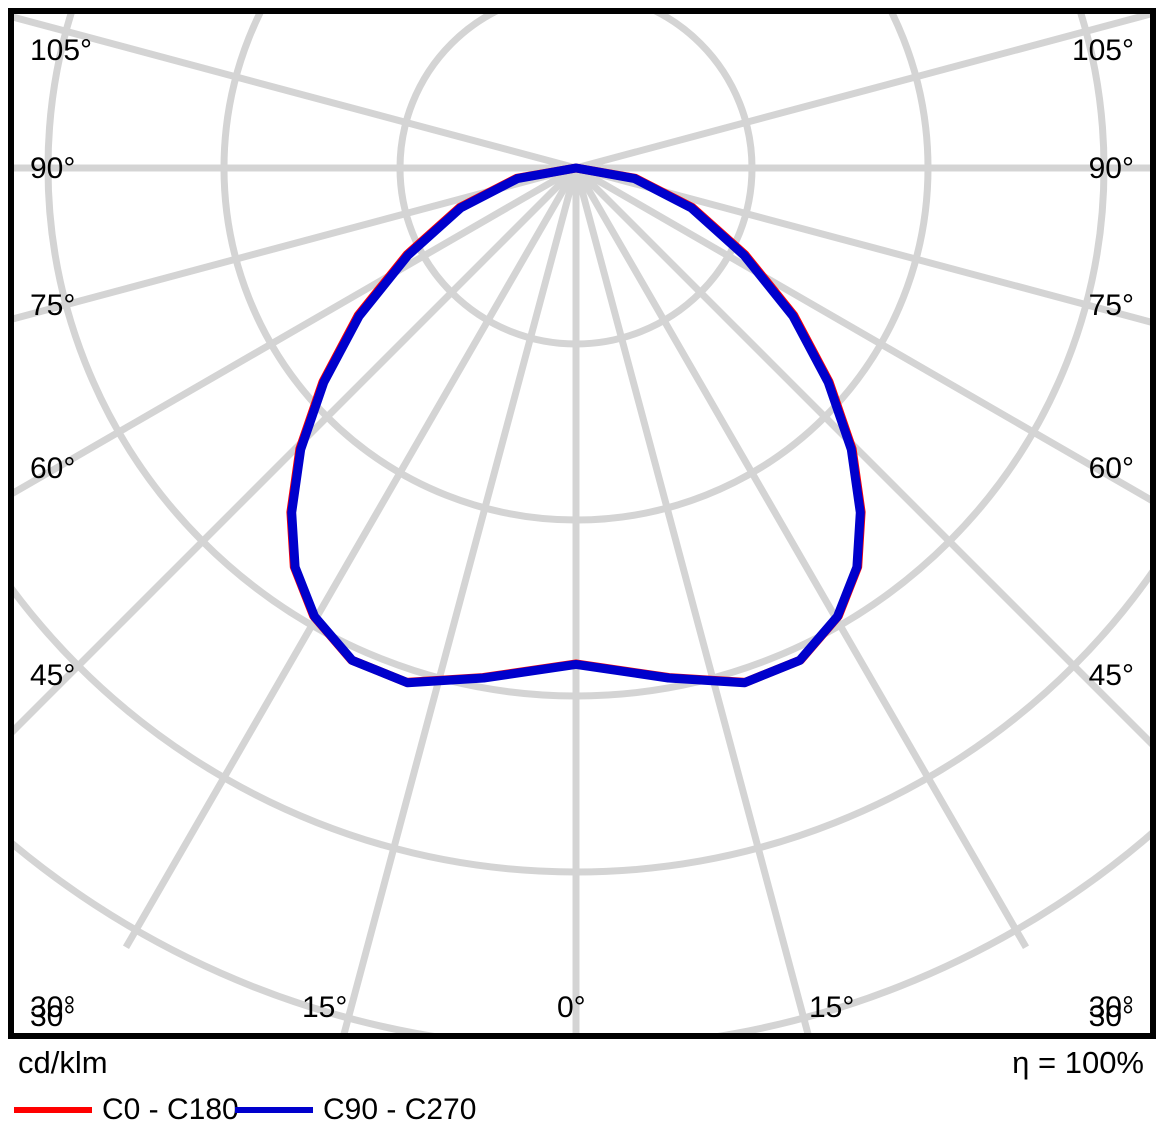  What do you see at coordinates (53, 305) in the screenshot?
I see `angle-label-left-75: 75°` at bounding box center [53, 305].